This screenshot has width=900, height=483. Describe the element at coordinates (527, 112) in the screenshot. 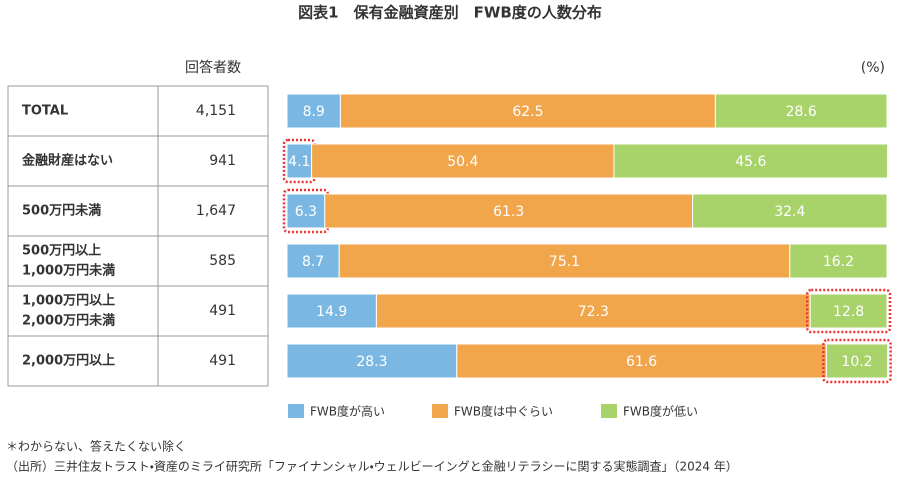

I see `value-label: 62.5` at that location.